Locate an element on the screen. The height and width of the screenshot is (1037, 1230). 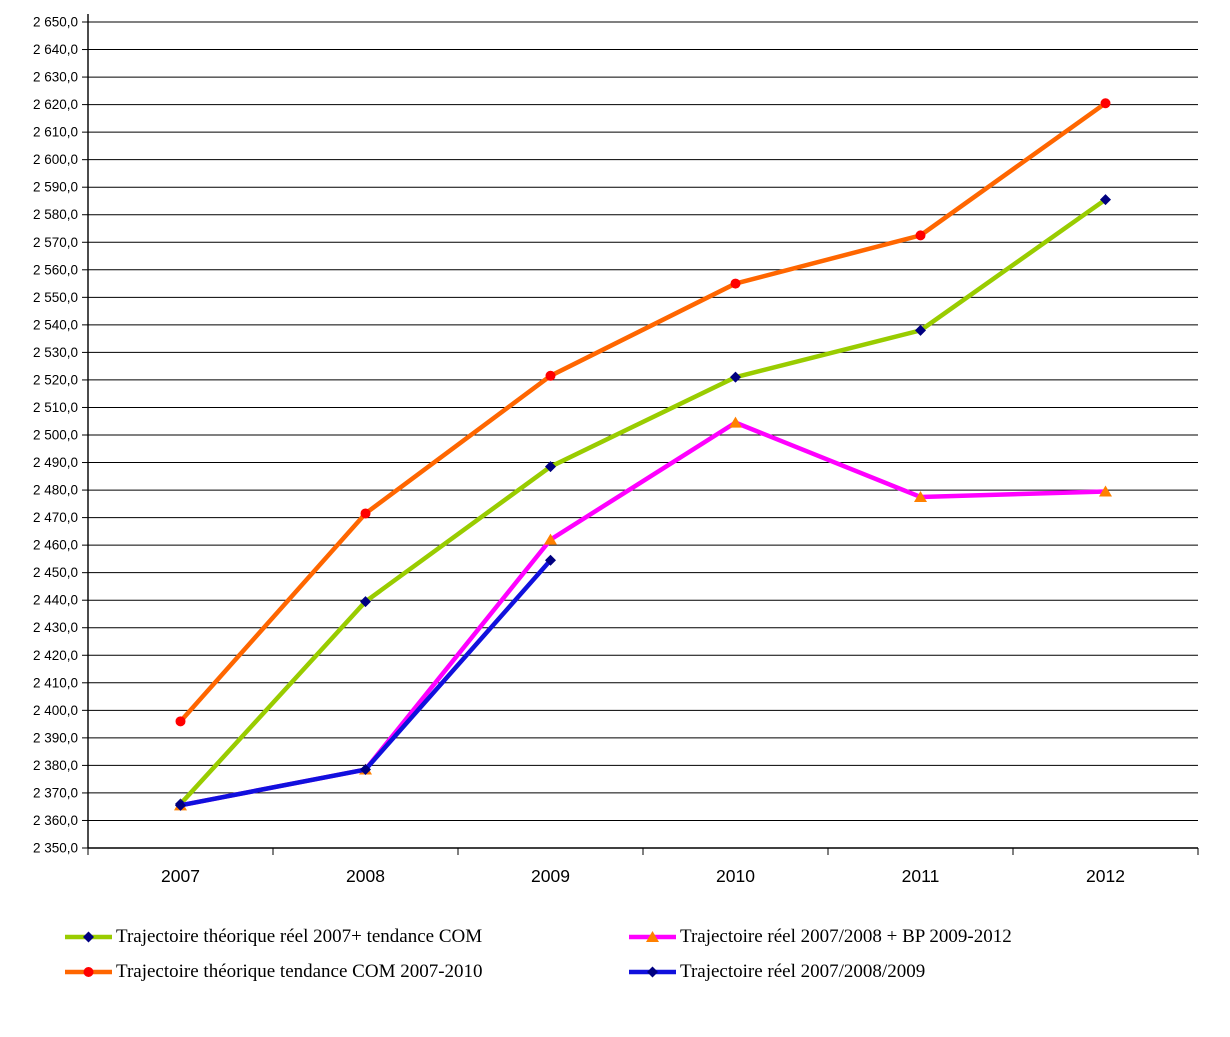
y-axis-tick-label: 2 510,0 is located at coordinates (55, 407).